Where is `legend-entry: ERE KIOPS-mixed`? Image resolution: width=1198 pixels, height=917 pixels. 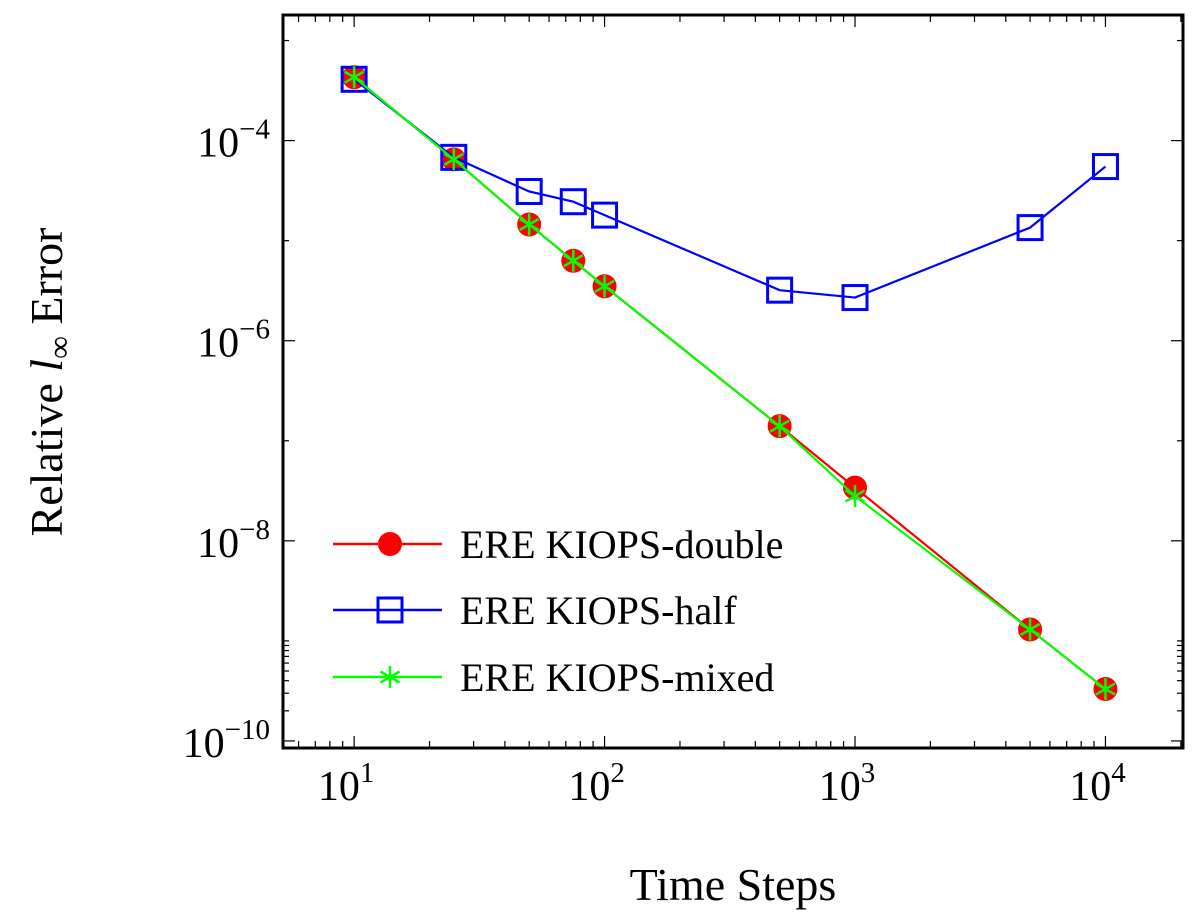 legend-entry: ERE KIOPS-mixed is located at coordinates (553, 677).